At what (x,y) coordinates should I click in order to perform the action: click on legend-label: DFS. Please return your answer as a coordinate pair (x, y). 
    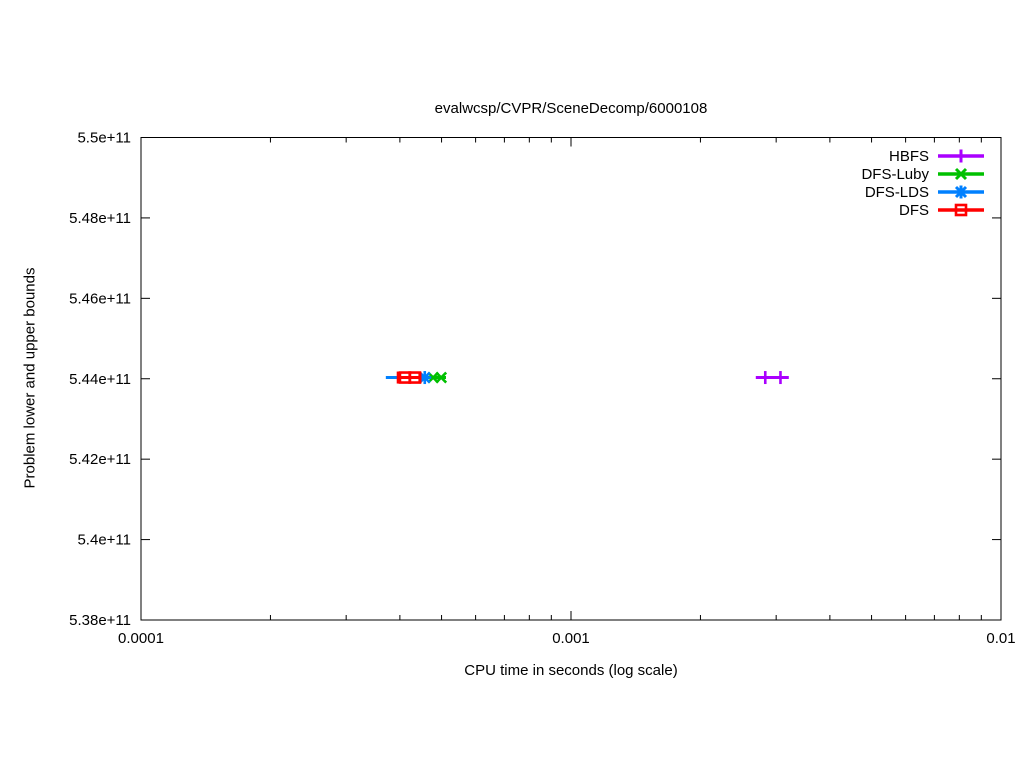
    Looking at the image, I should click on (914, 210).